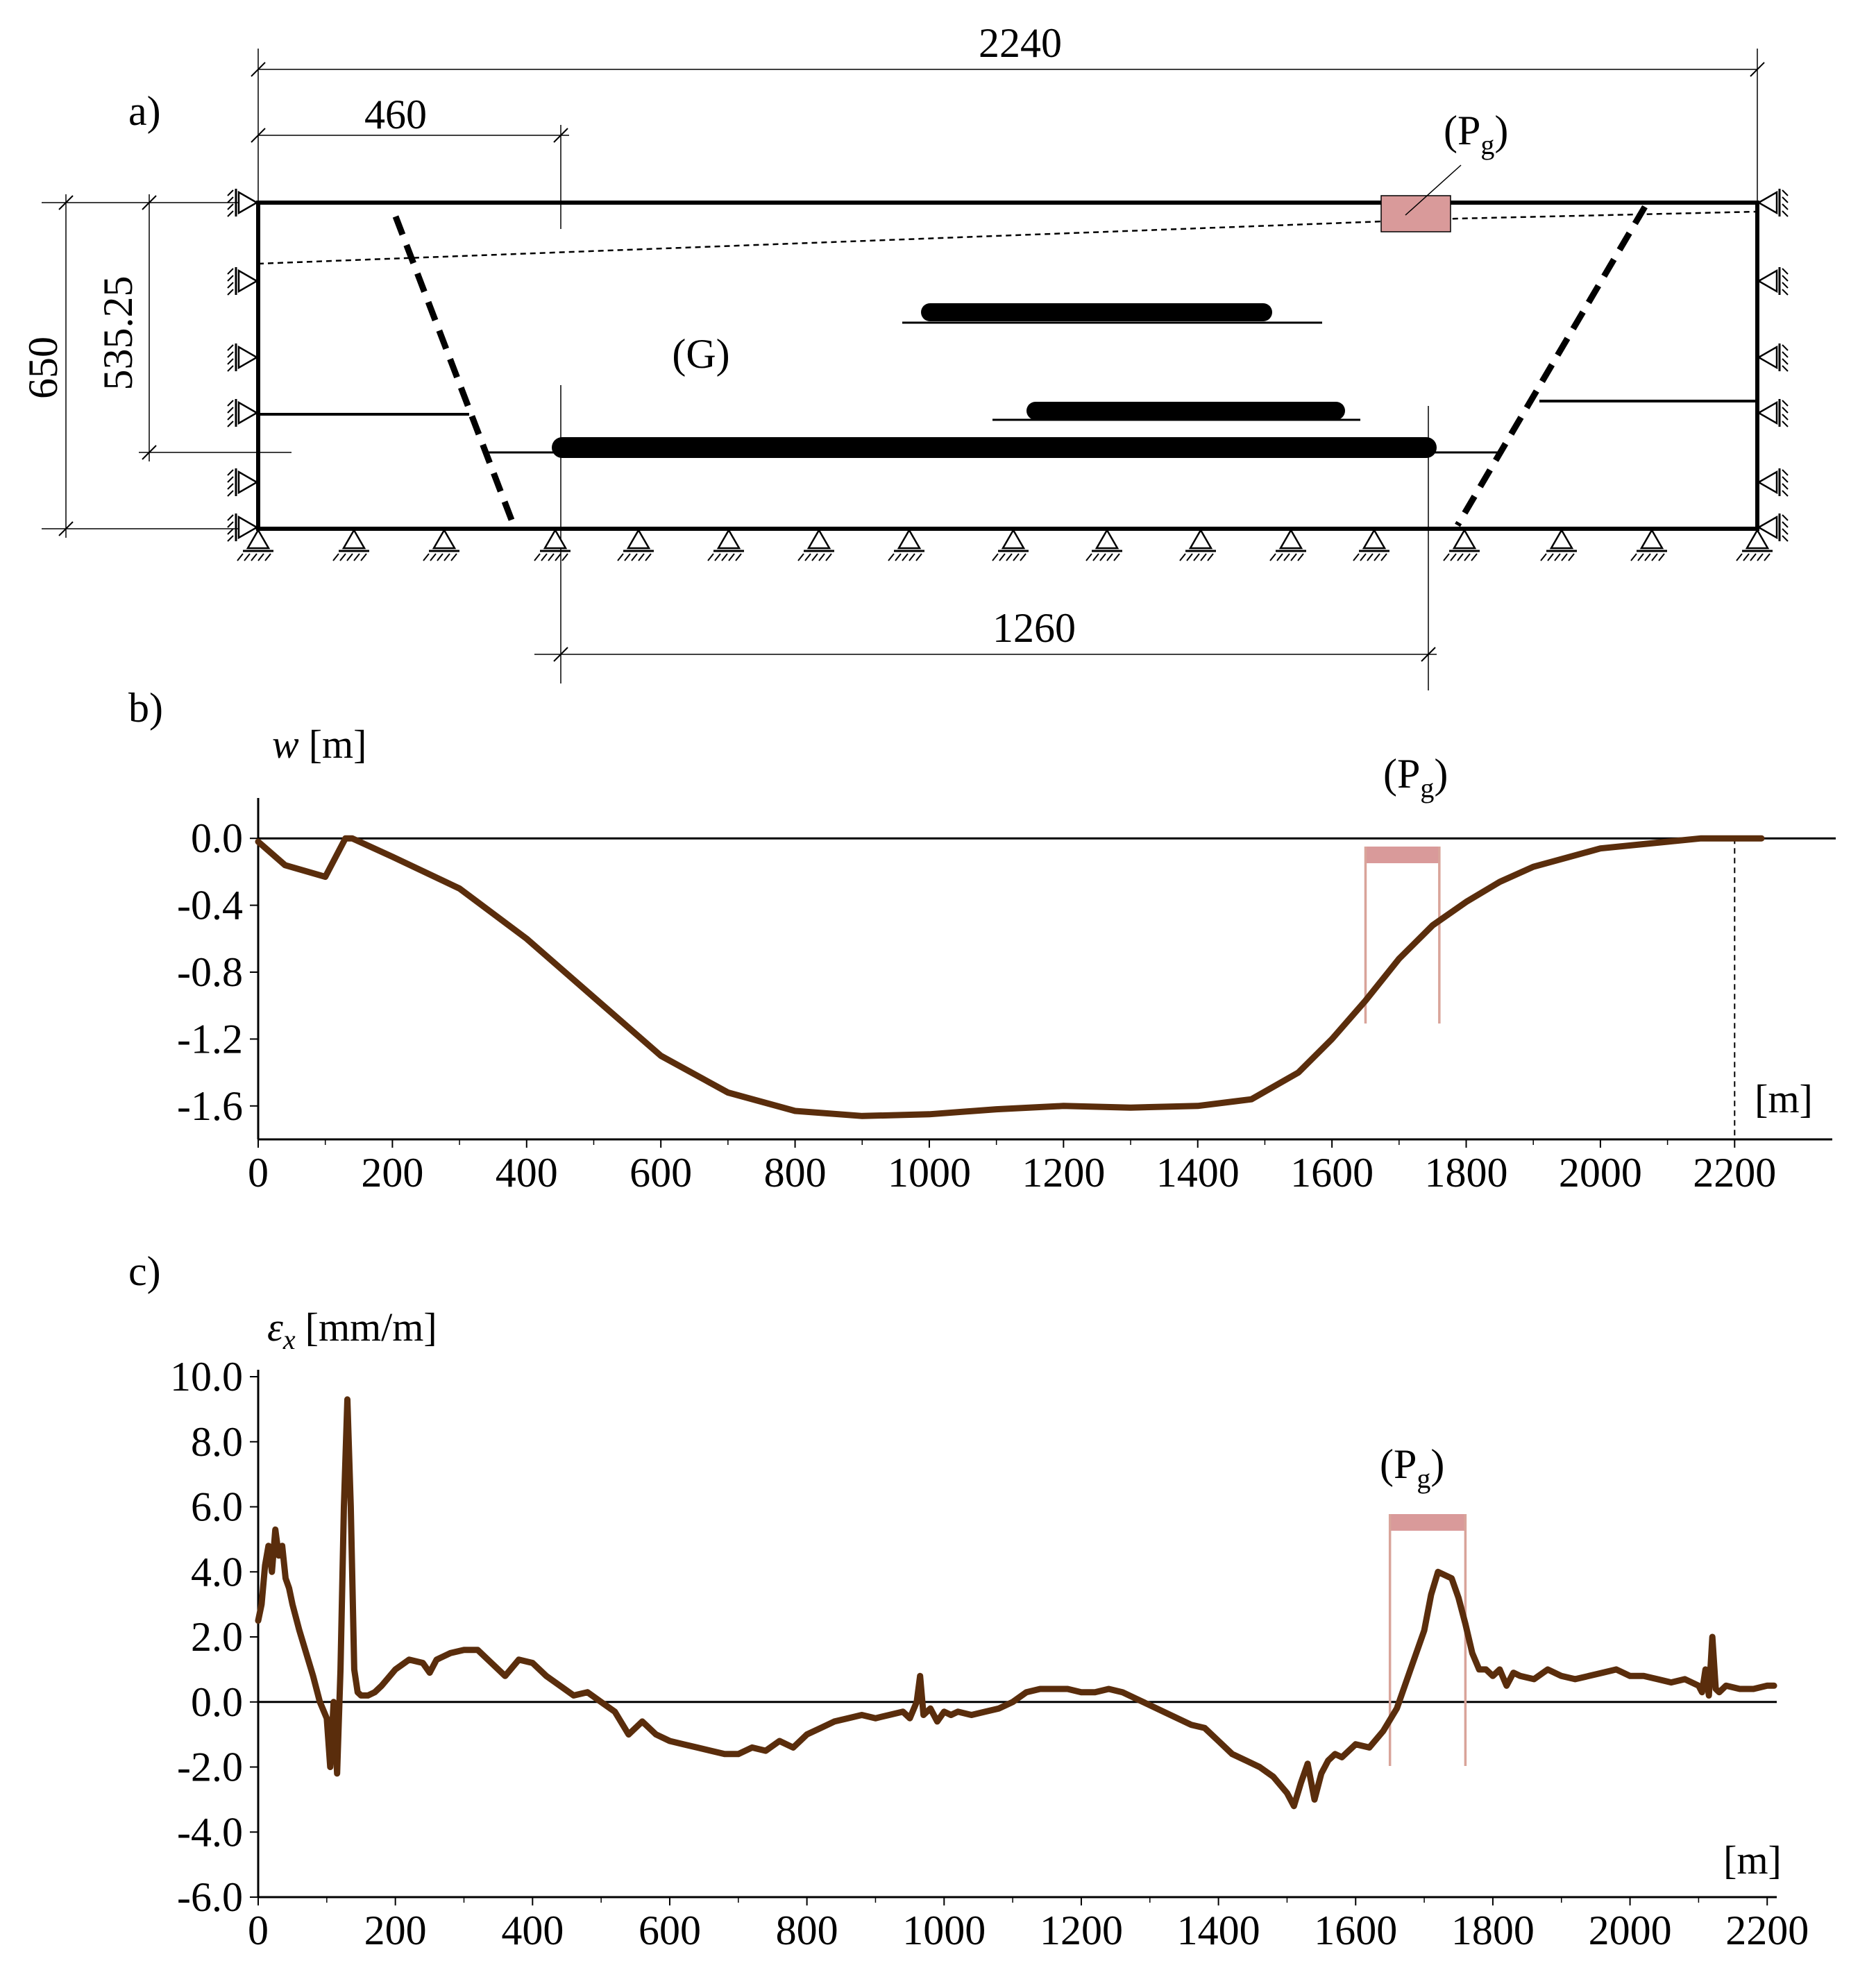  I want to click on chart-b-x-tick-label-8: 1600, so click(1332, 1173).